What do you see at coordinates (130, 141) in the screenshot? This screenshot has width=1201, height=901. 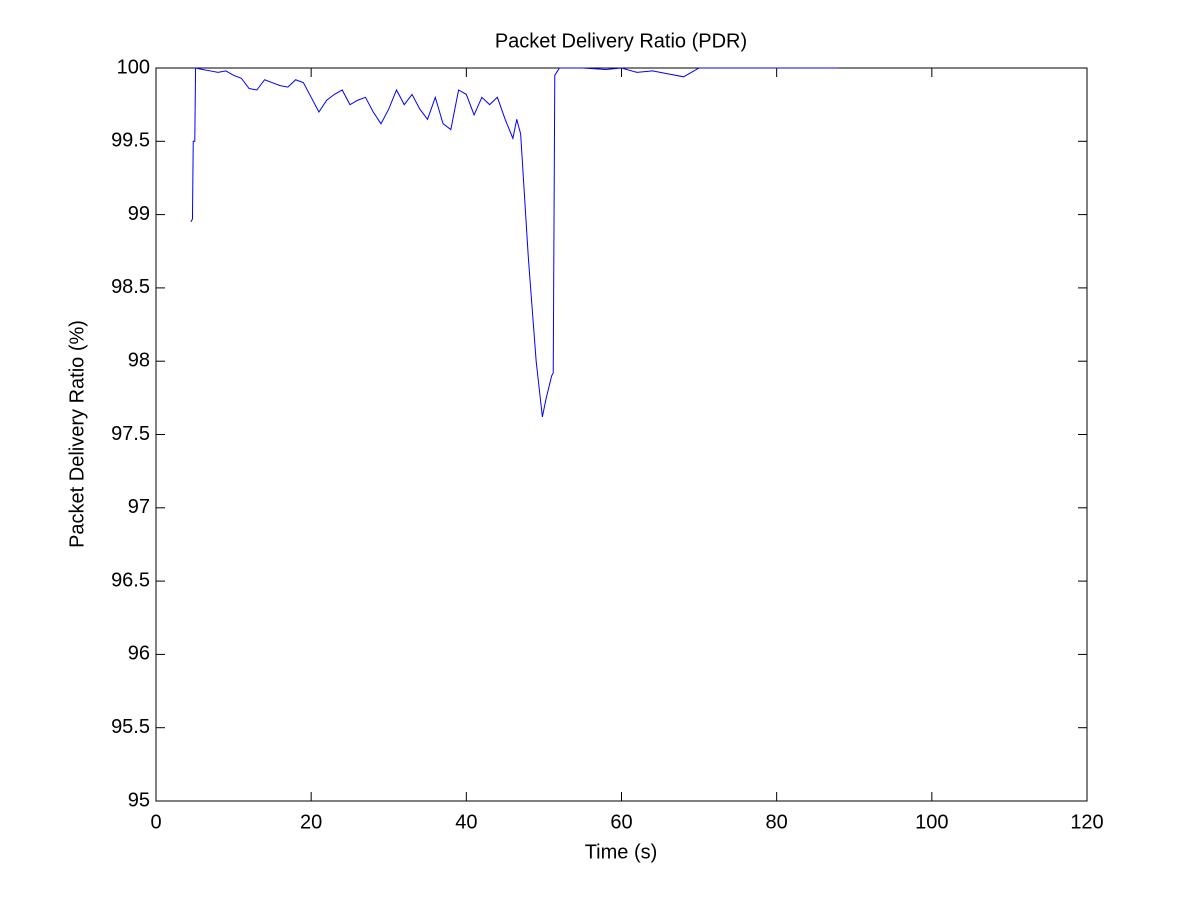 I see `y-tick-label: 99.5` at bounding box center [130, 141].